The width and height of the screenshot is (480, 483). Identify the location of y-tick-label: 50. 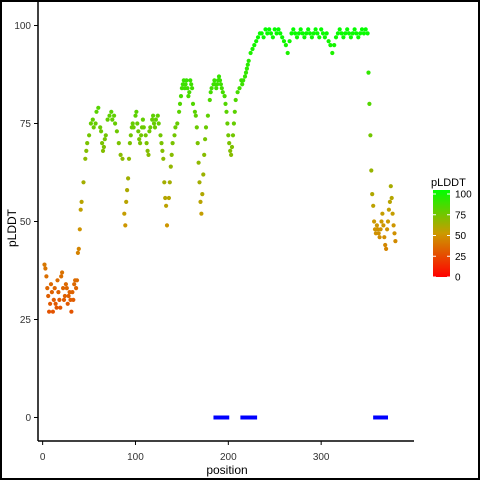
(26, 222).